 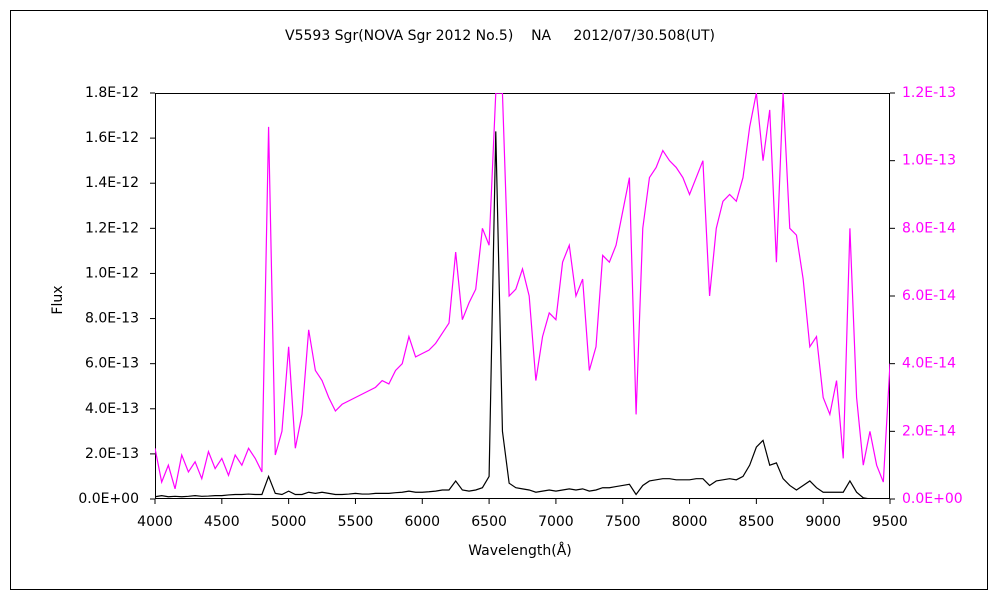 I want to click on x-tick-label: 8000, so click(x=690, y=522).